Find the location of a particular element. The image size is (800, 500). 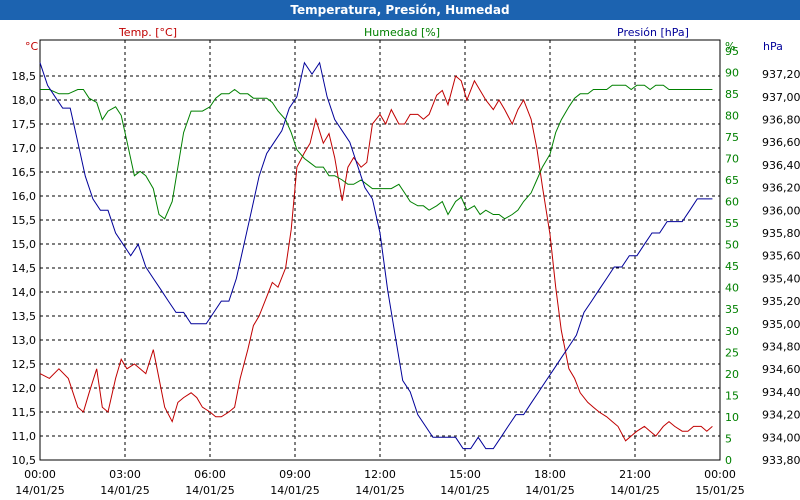

temperature-tick-label: 12,5 is located at coordinates (24, 364).